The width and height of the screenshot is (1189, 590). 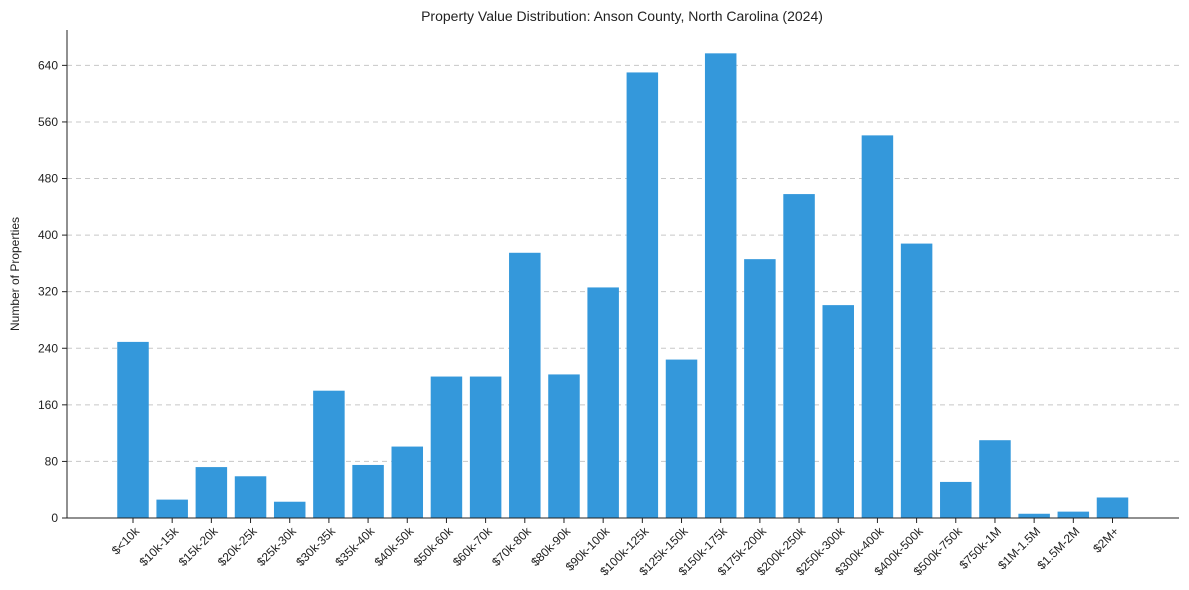 What do you see at coordinates (48, 65) in the screenshot?
I see `y-tick-label: 640` at bounding box center [48, 65].